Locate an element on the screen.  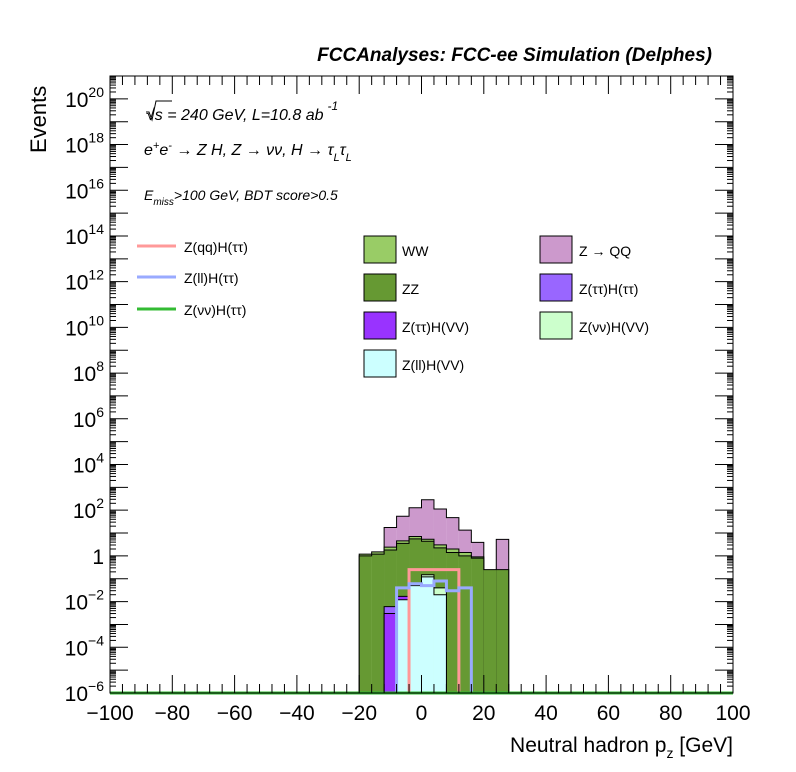
y-axis-title: Events is located at coordinates (38, 119).